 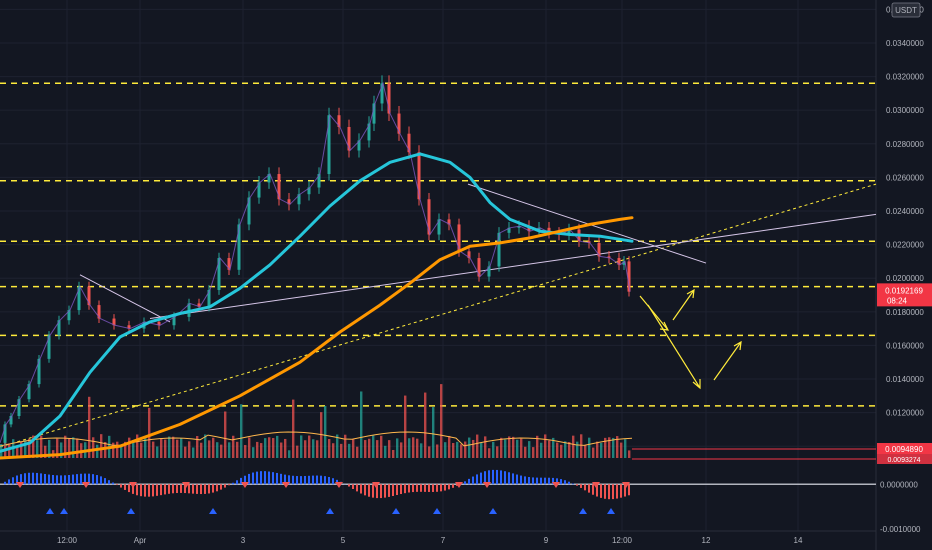 I want to click on time-tick-label: 3, so click(x=243, y=540).